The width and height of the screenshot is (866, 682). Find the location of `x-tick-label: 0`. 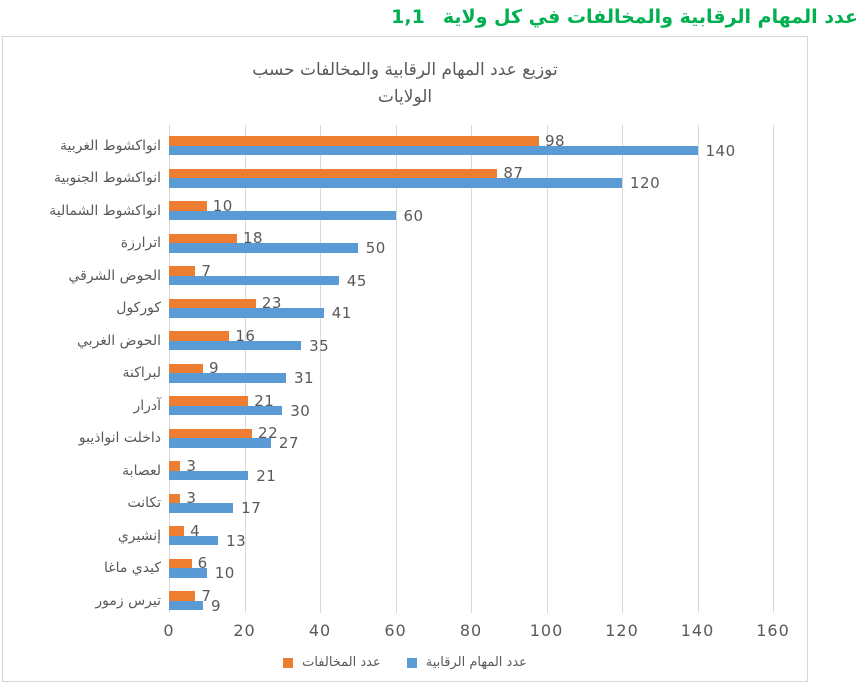

x-tick-label: 0 is located at coordinates (169, 630).